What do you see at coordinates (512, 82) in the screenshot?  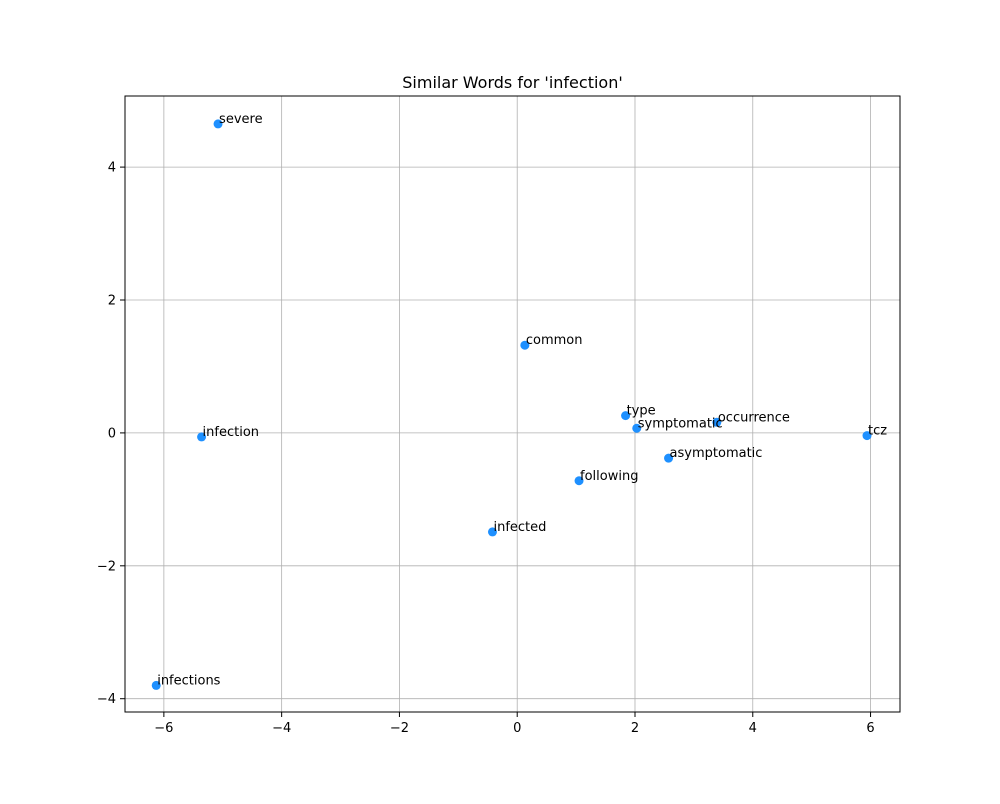 I see `chart-title: Similar Words for 'infection'` at bounding box center [512, 82].